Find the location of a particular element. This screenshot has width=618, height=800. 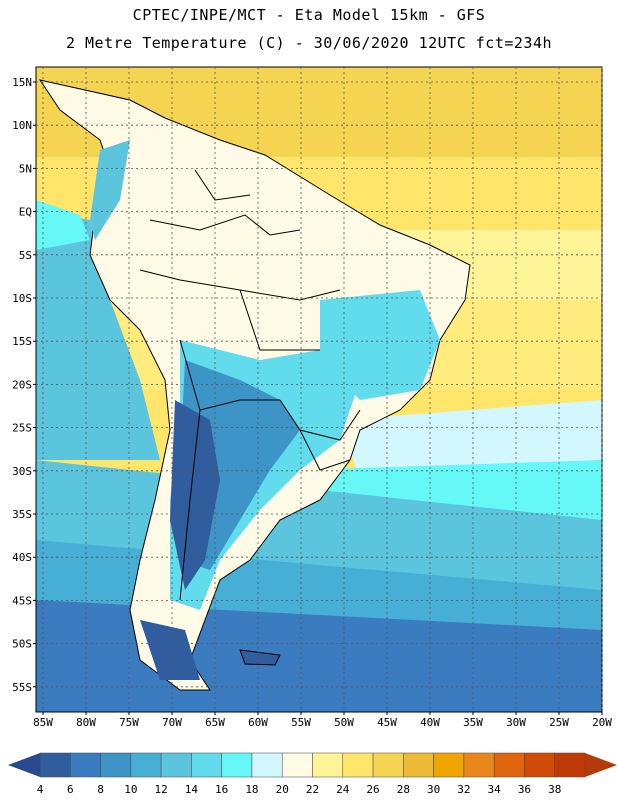

lat-label: 15N is located at coordinates (22, 82).